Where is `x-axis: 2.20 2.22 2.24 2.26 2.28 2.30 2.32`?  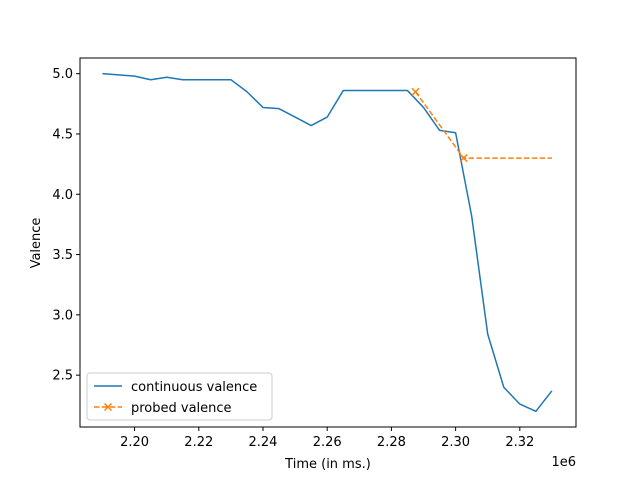
x-axis: 2.20 2.22 2.24 2.26 2.28 2.30 2.32 is located at coordinates (327, 438).